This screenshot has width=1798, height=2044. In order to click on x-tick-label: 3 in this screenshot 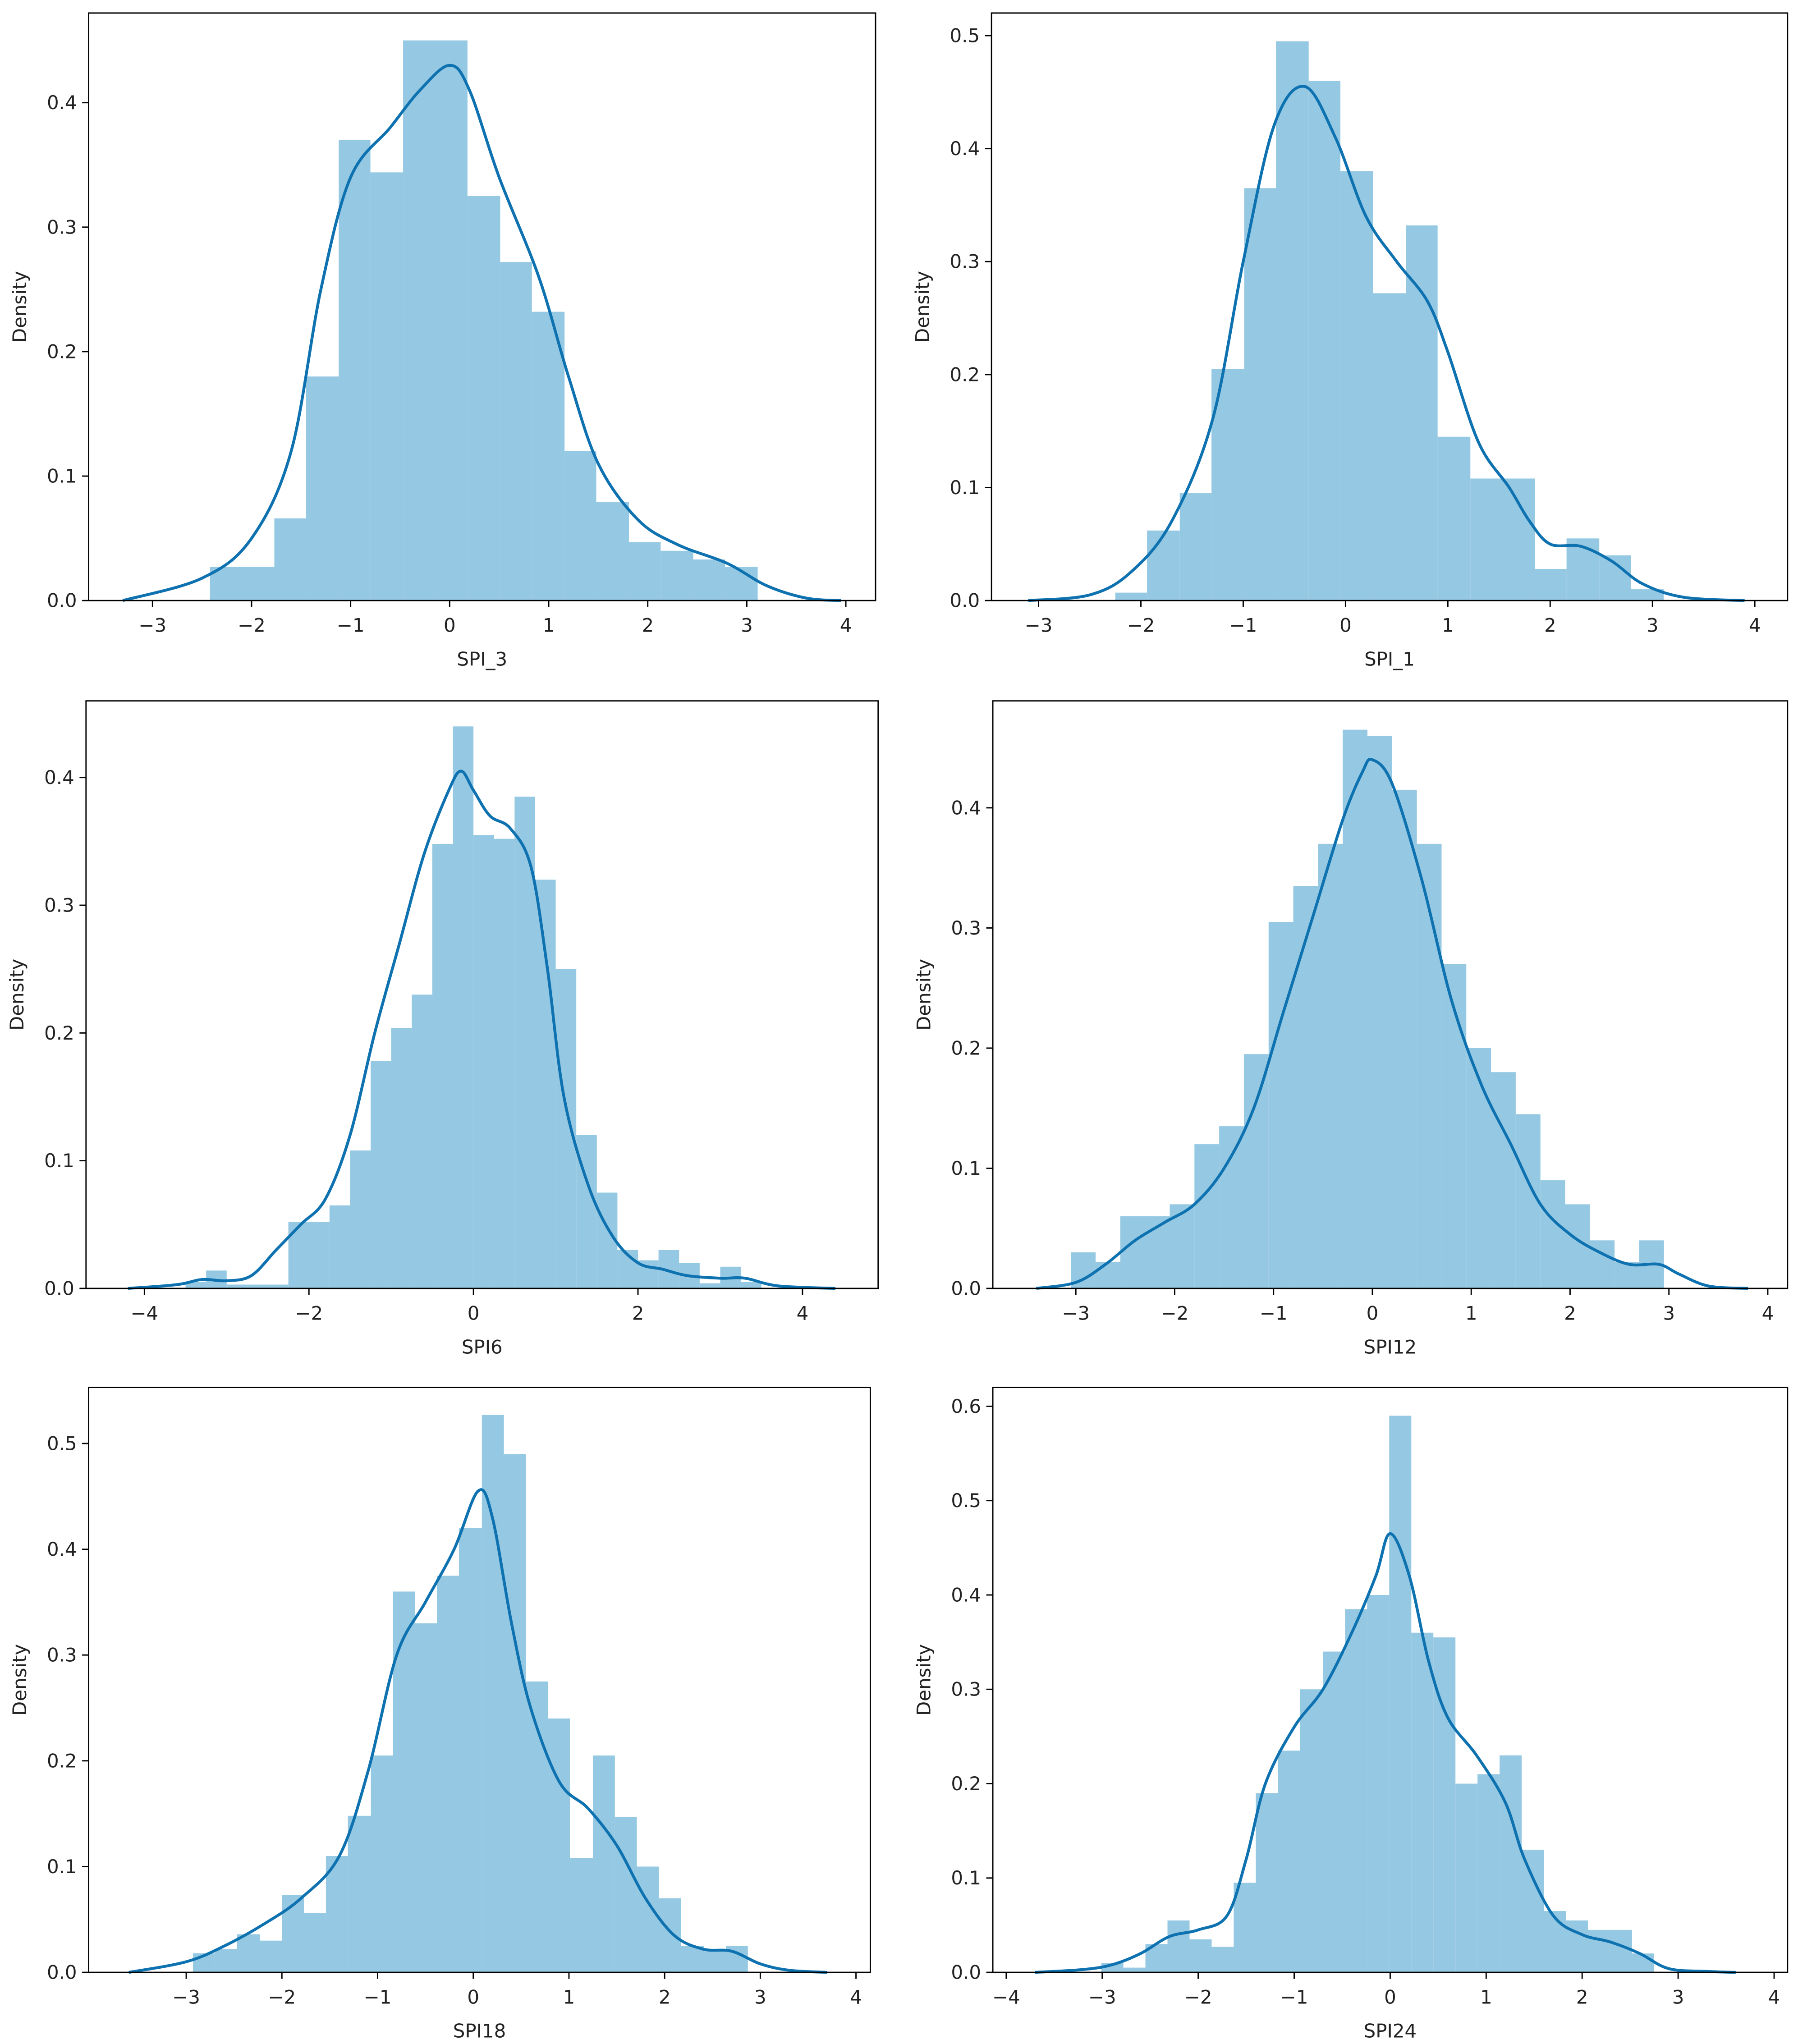, I will do `click(747, 625)`.